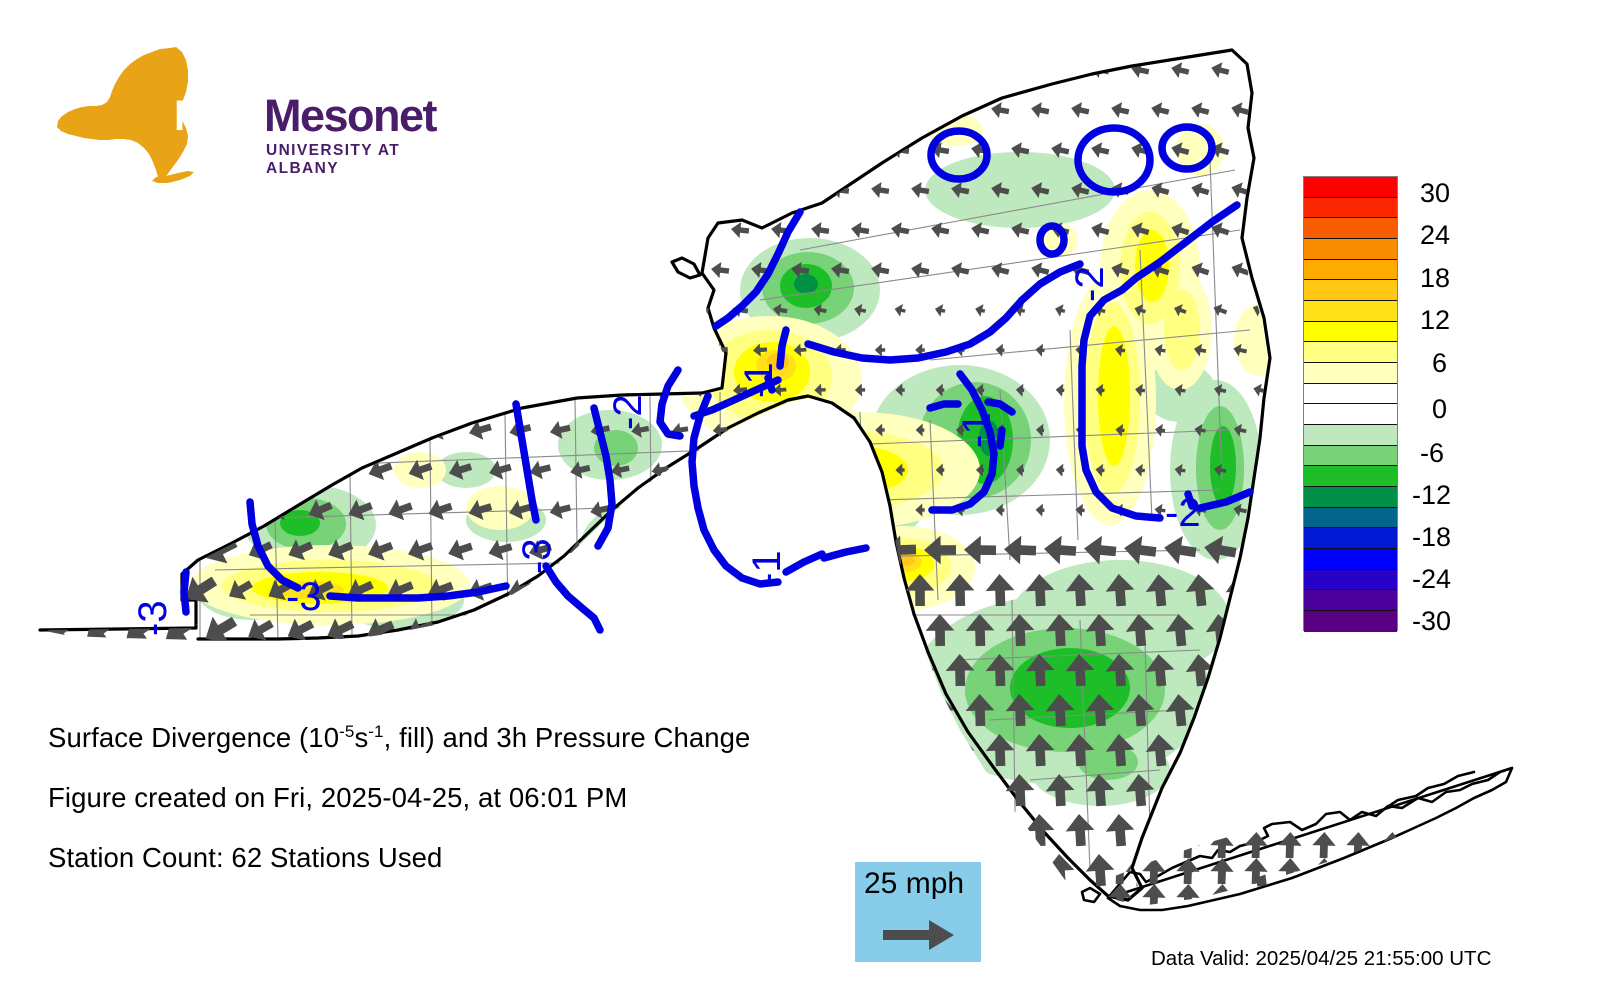 This screenshot has height=1005, width=1600. I want to click on station-count: Station Count: 62 Stations Used, so click(245, 857).